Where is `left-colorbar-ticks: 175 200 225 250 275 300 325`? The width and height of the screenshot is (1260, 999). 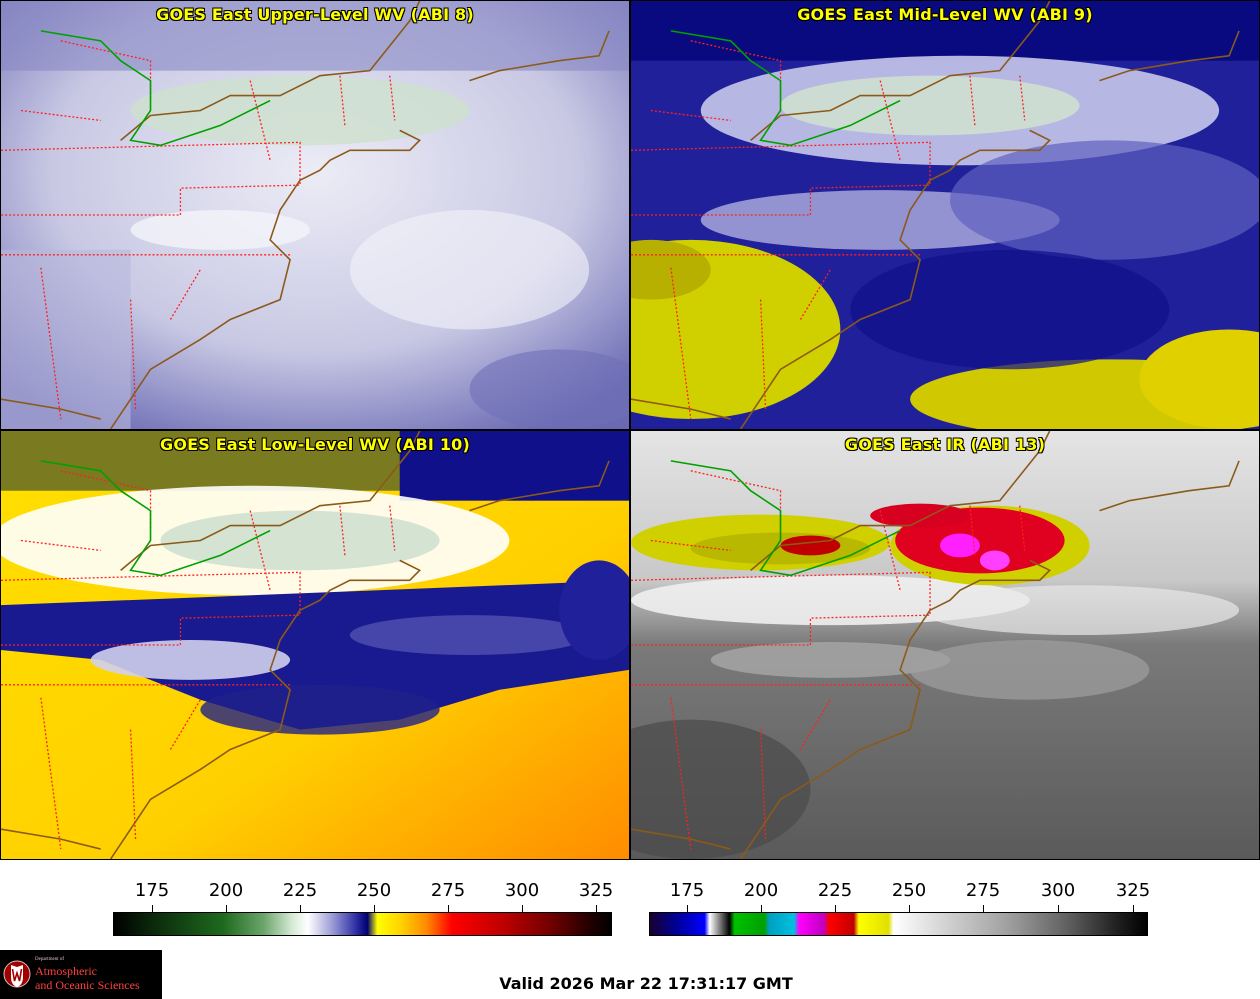 left-colorbar-ticks: 175 200 225 250 275 300 325 is located at coordinates (315, 896).